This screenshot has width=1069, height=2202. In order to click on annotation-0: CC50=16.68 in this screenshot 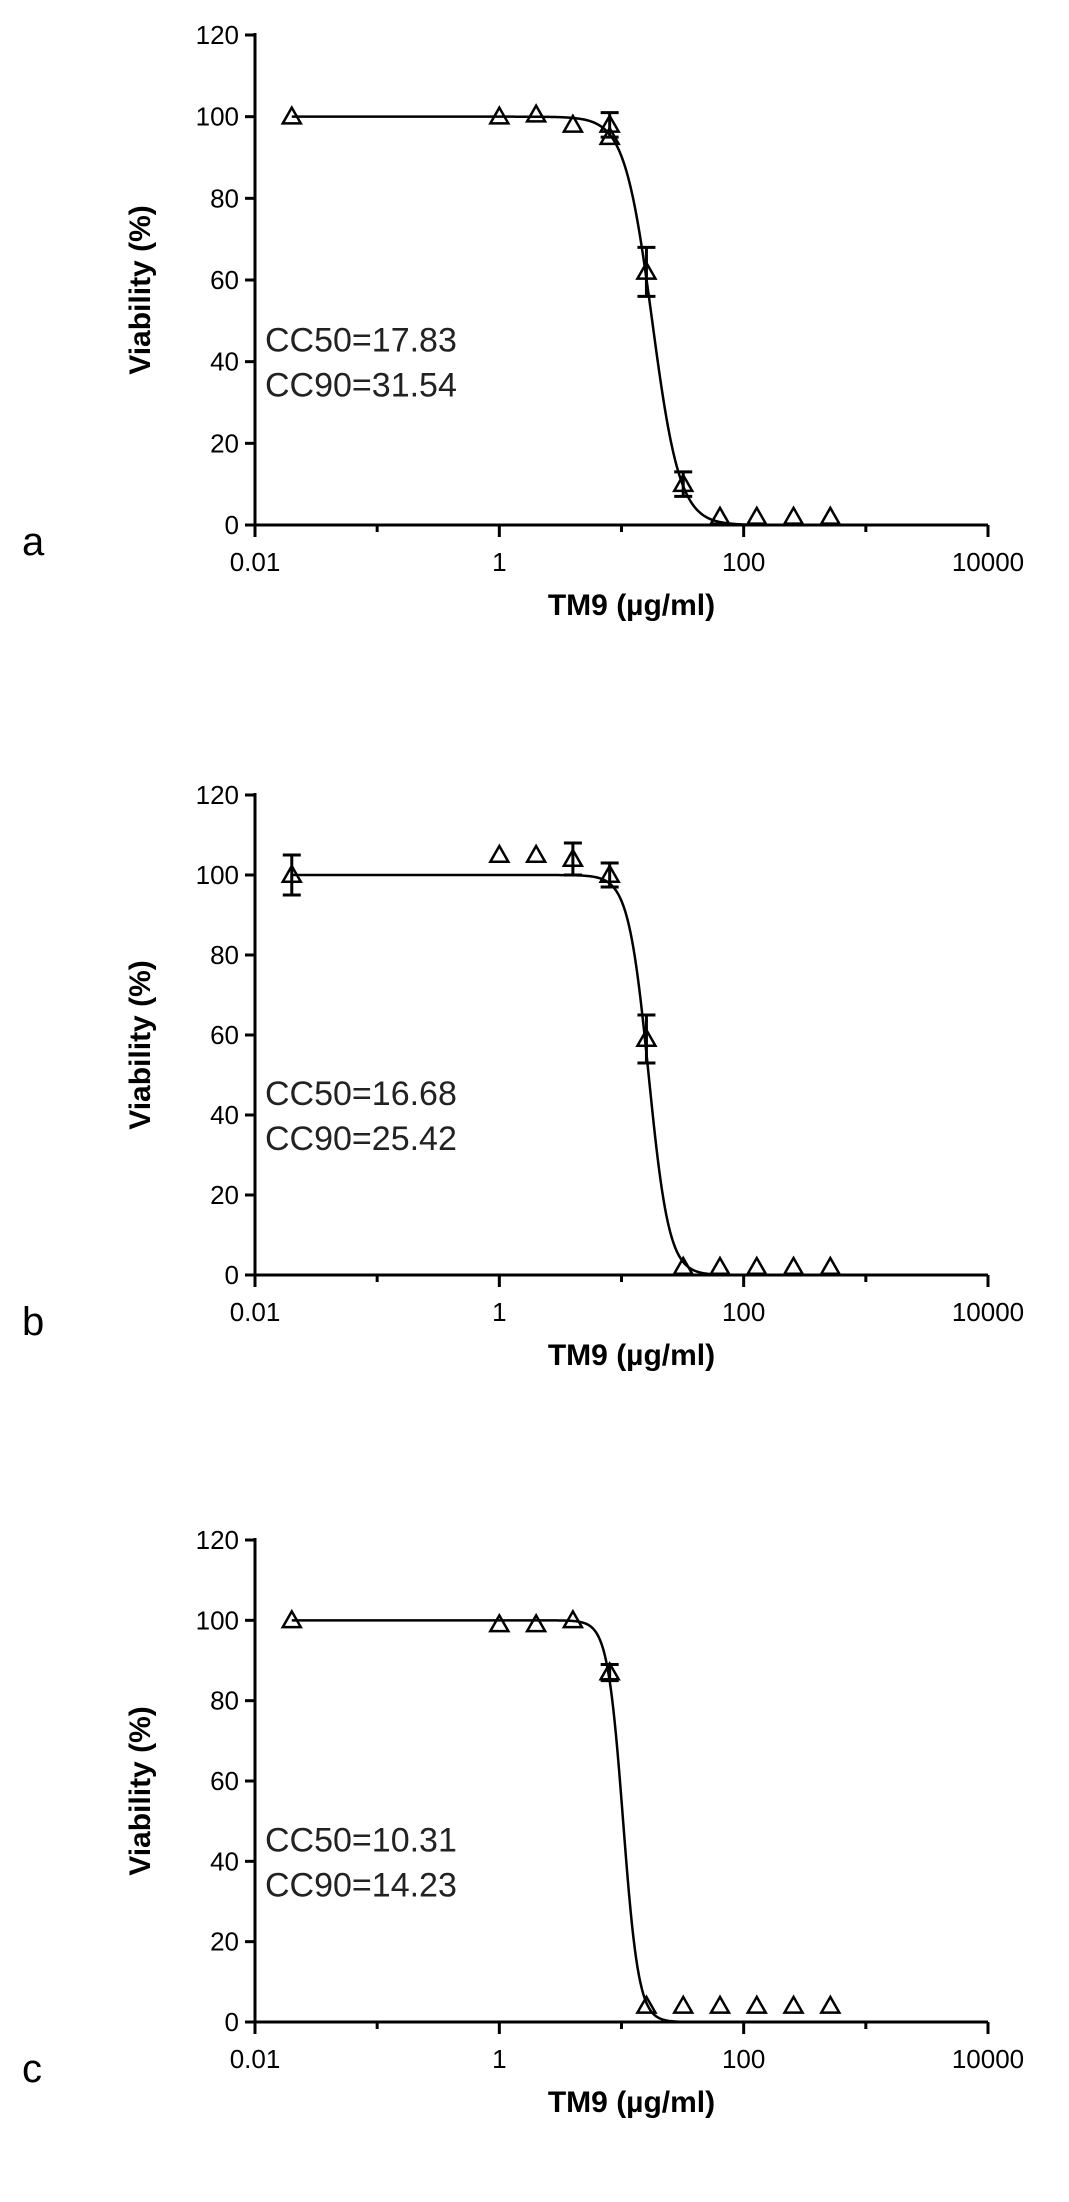, I will do `click(361, 1094)`.